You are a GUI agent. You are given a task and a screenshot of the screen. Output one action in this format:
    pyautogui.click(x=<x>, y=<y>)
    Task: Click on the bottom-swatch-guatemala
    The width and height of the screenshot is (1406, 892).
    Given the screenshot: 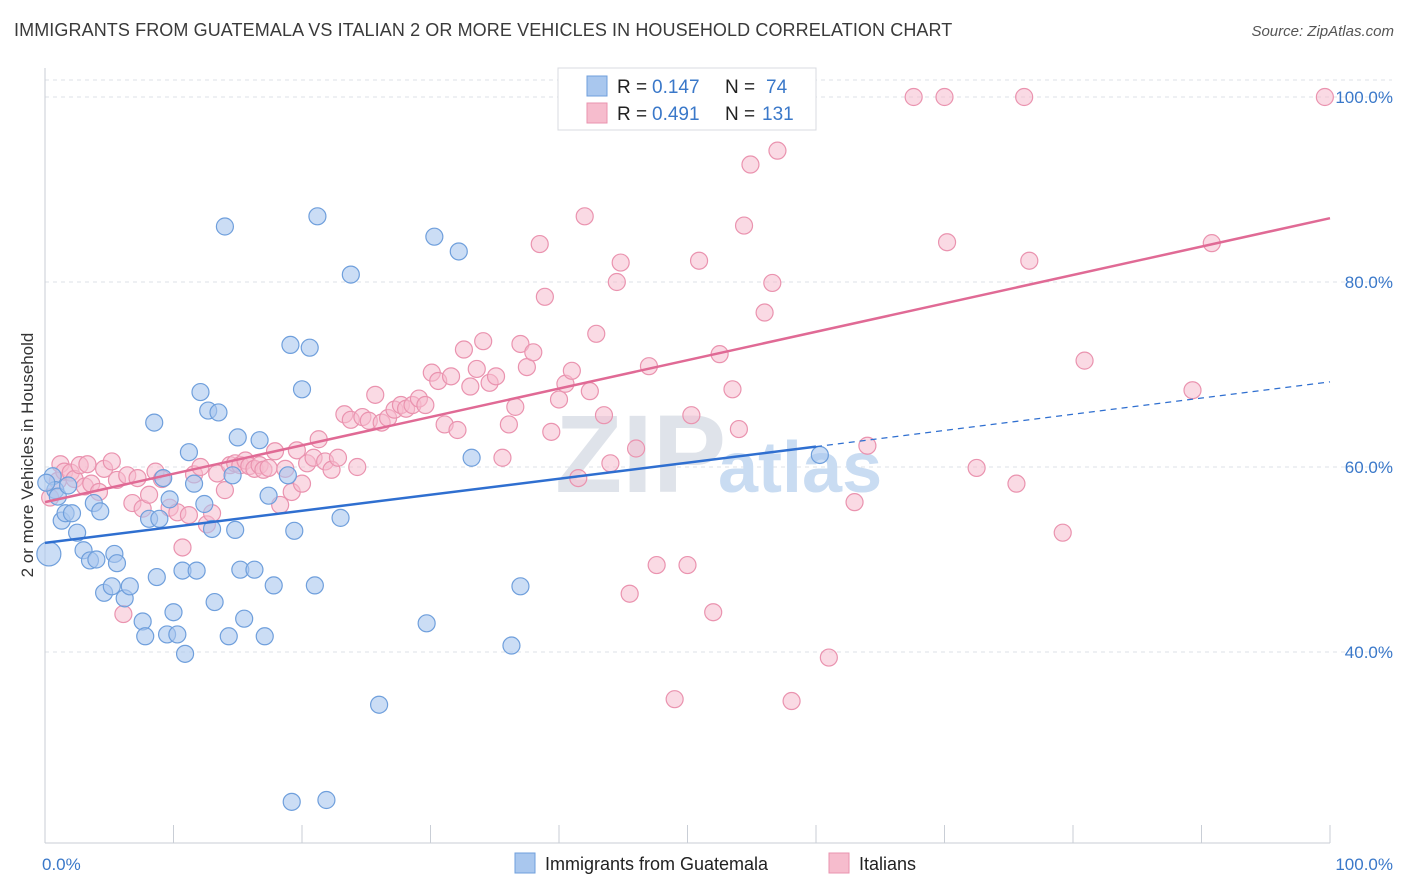 What is the action you would take?
    pyautogui.click(x=525, y=863)
    